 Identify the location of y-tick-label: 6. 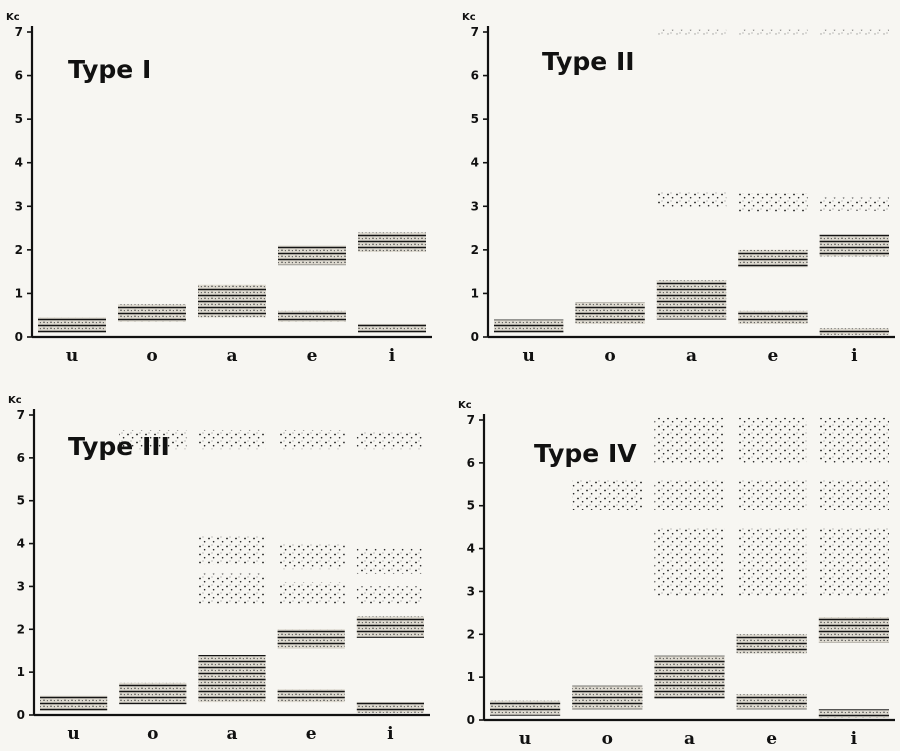
(471, 463).